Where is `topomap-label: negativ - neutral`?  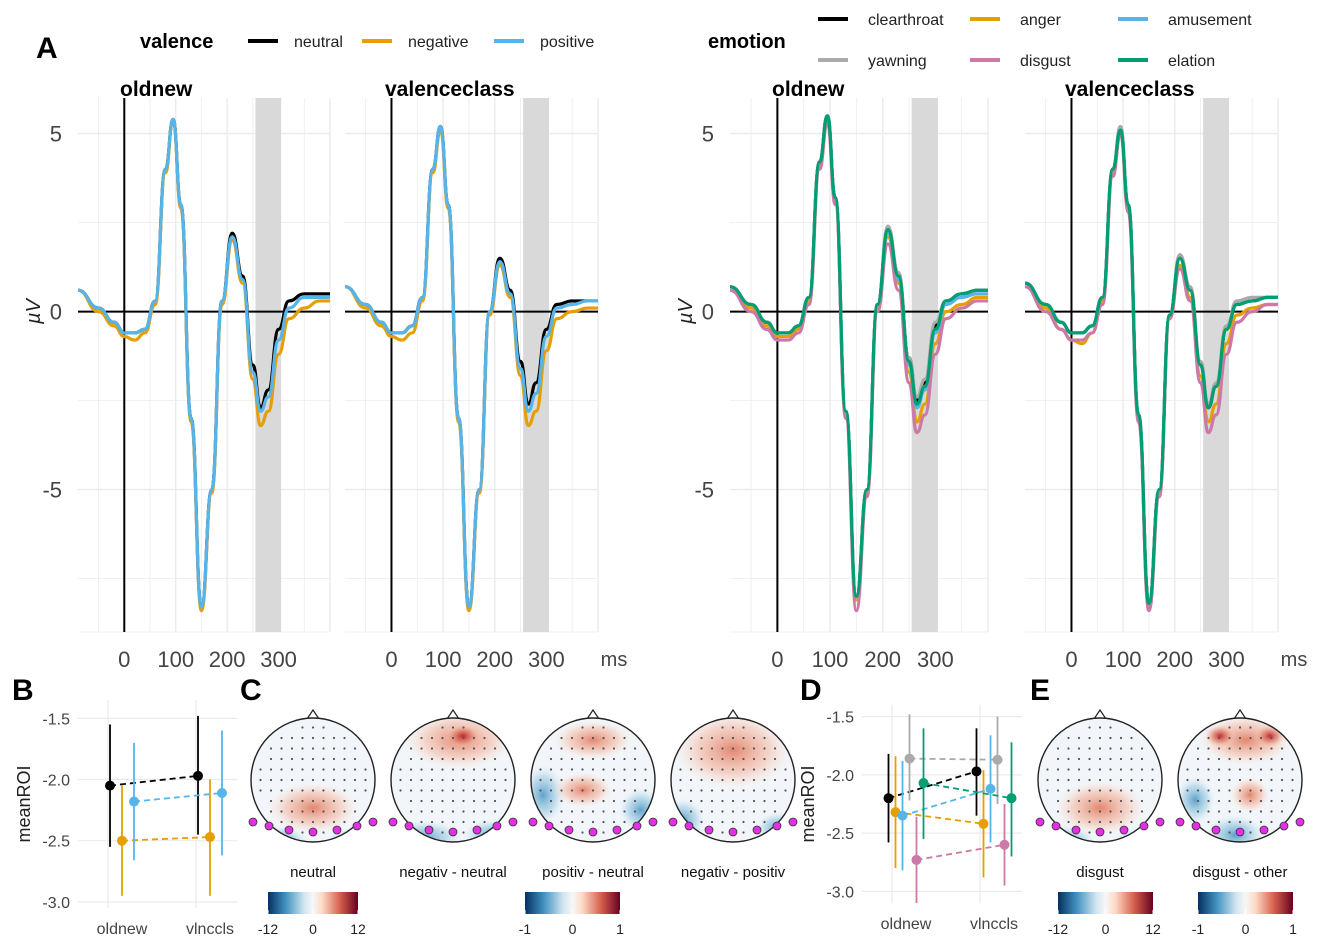 topomap-label: negativ - neutral is located at coordinates (453, 872).